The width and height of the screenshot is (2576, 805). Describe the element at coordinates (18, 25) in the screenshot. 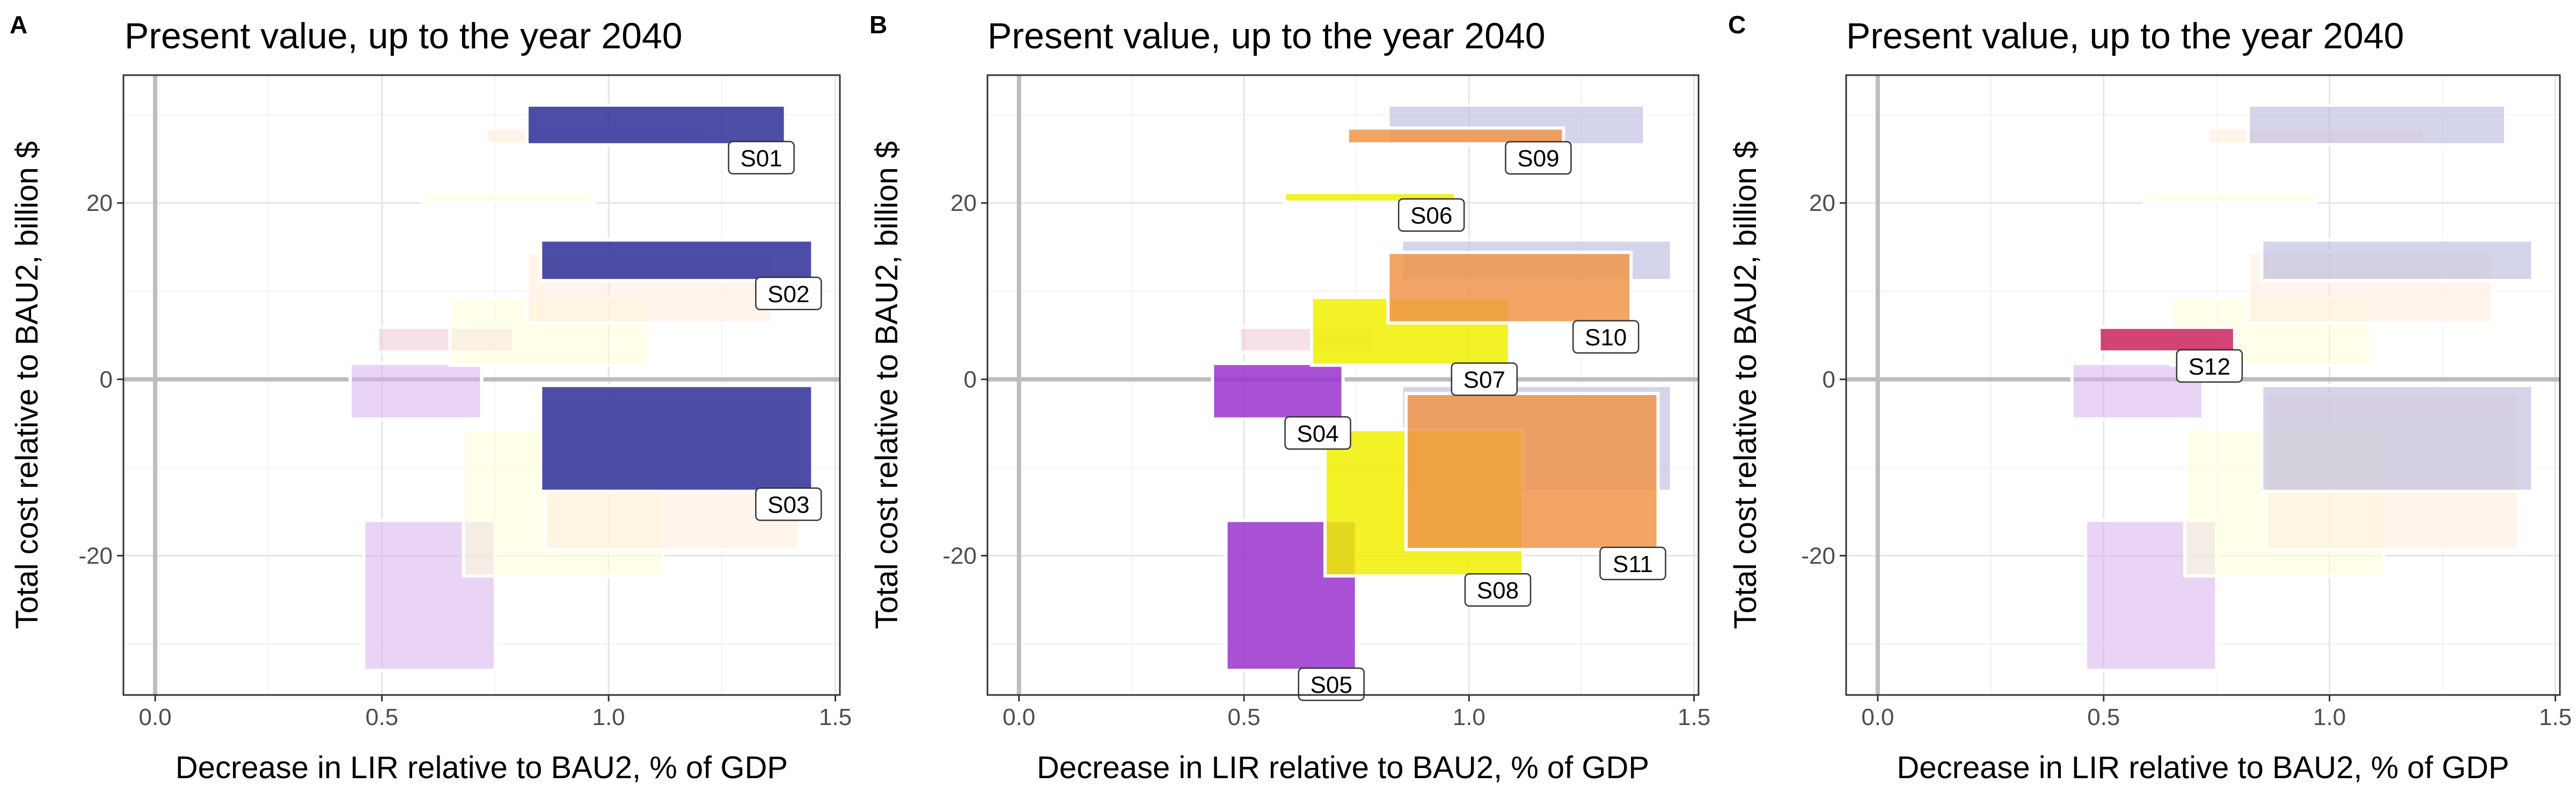

I see `panel-letter: A` at that location.